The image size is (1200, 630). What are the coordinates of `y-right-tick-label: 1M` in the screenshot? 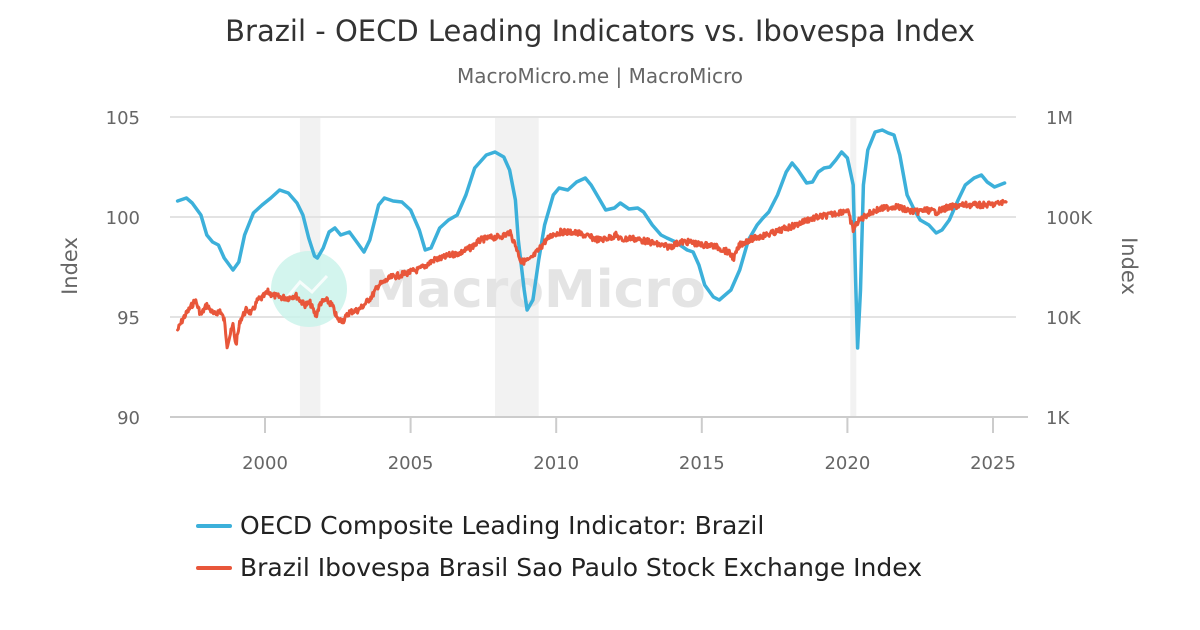 It's located at (1059, 118).